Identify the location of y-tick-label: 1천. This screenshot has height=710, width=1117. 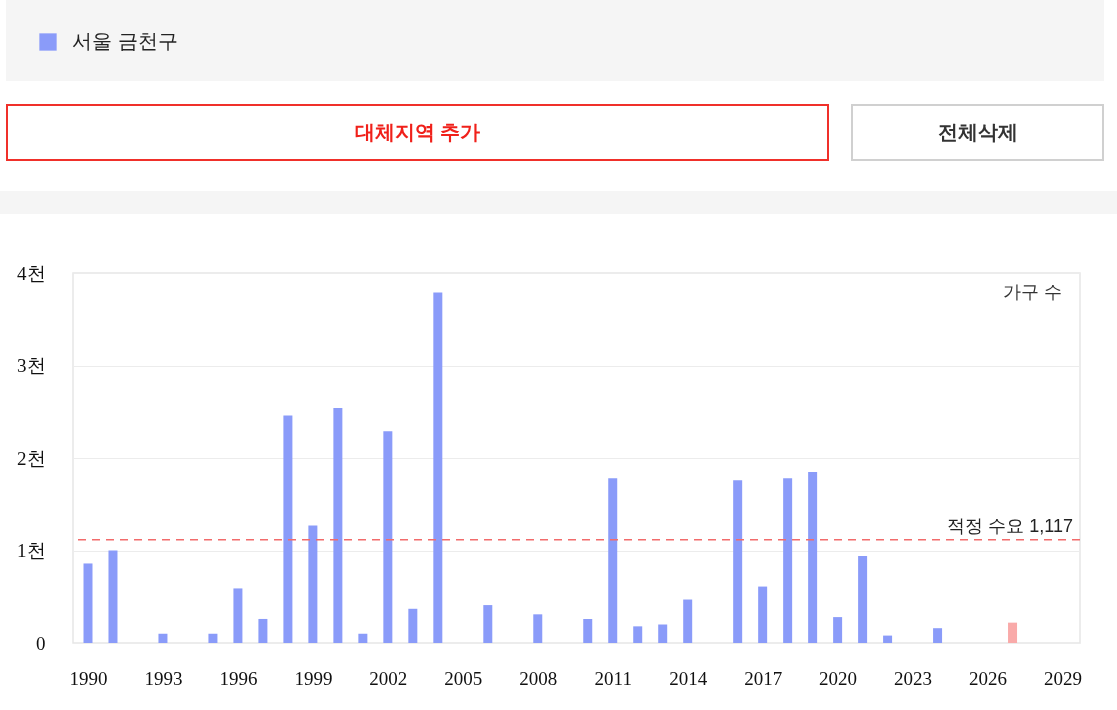
(31, 550).